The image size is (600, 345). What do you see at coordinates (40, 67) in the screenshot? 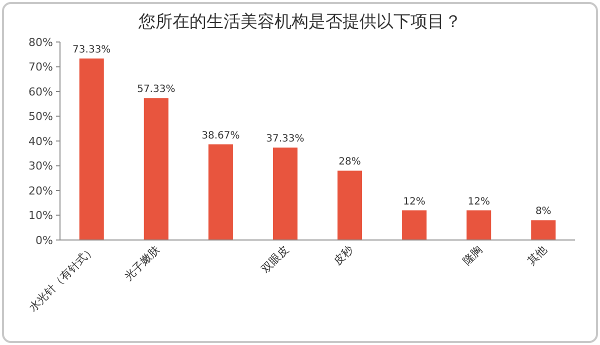
I see `y-tick-label: 70%` at bounding box center [40, 67].